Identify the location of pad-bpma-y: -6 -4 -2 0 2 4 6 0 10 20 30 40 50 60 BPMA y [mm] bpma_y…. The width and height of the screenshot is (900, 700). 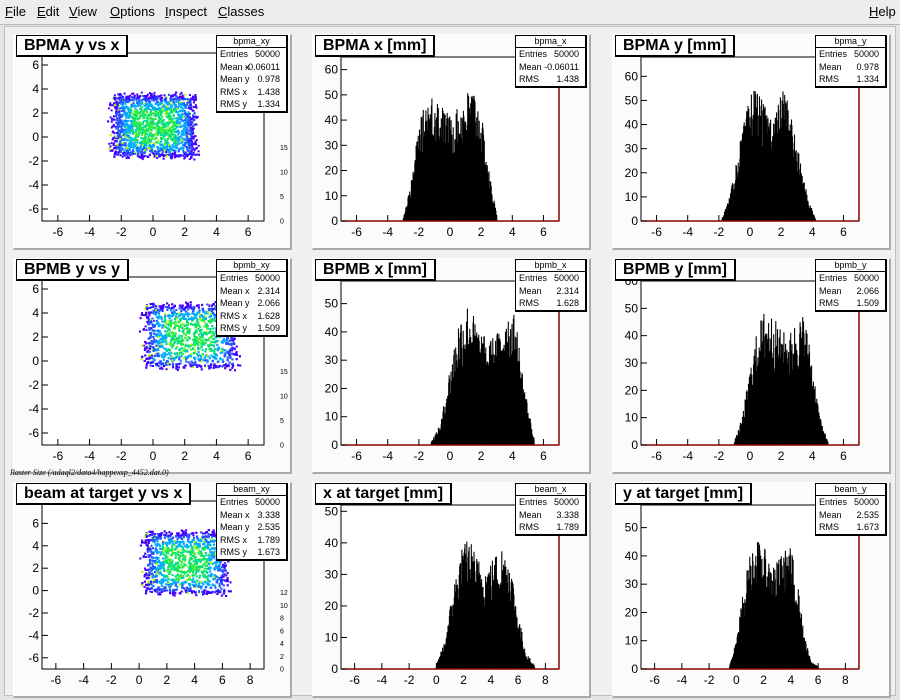
(751, 142).